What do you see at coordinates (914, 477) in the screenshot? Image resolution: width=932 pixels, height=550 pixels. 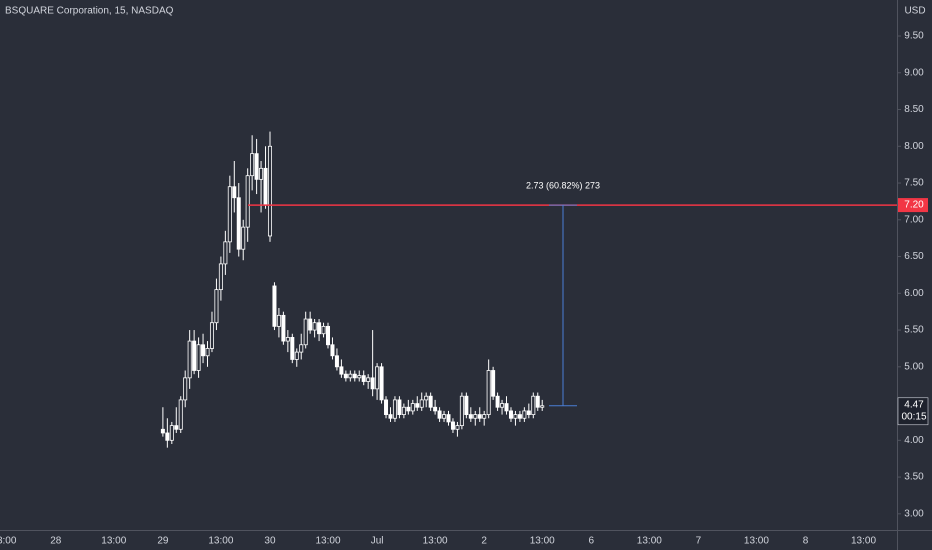 I see `y-tick-label: 3.50` at bounding box center [914, 477].